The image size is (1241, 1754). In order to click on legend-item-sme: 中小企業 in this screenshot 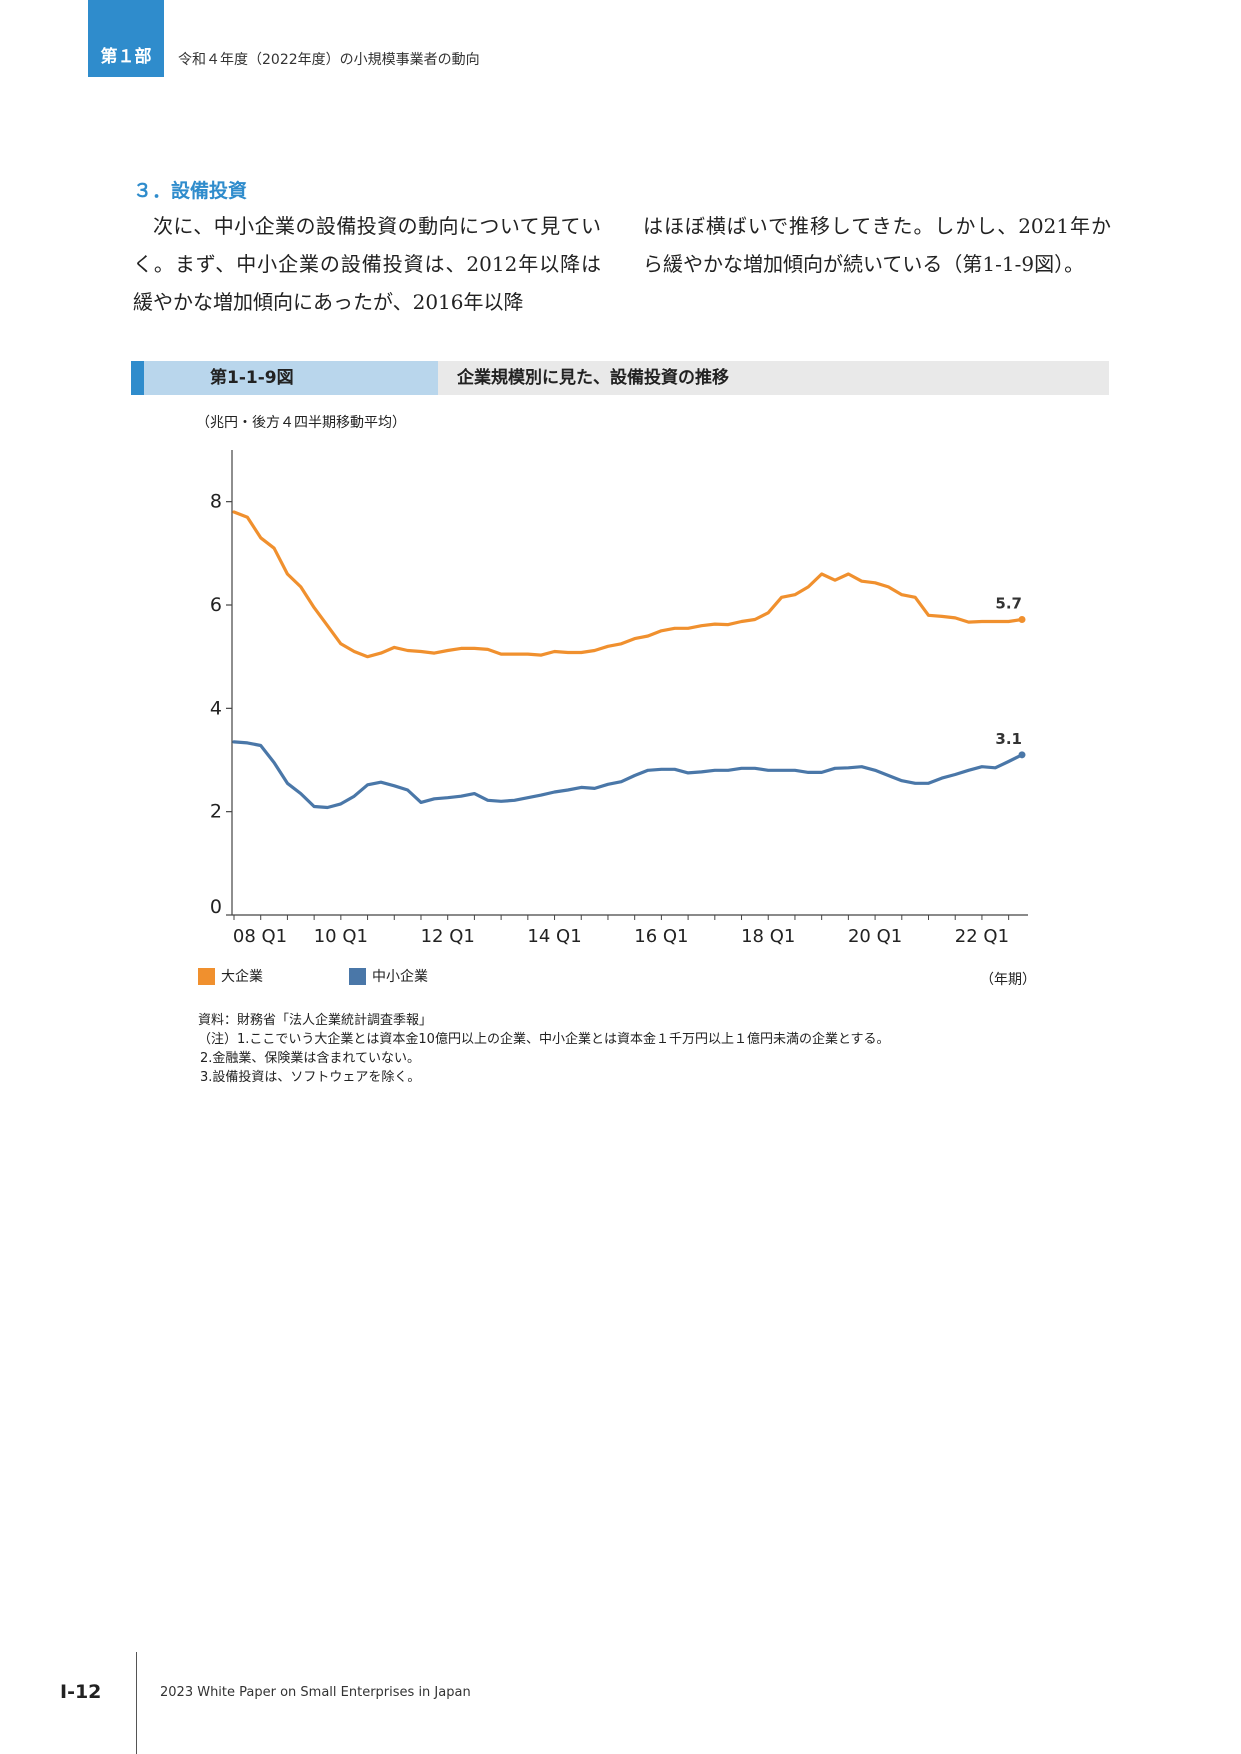, I will do `click(388, 976)`.